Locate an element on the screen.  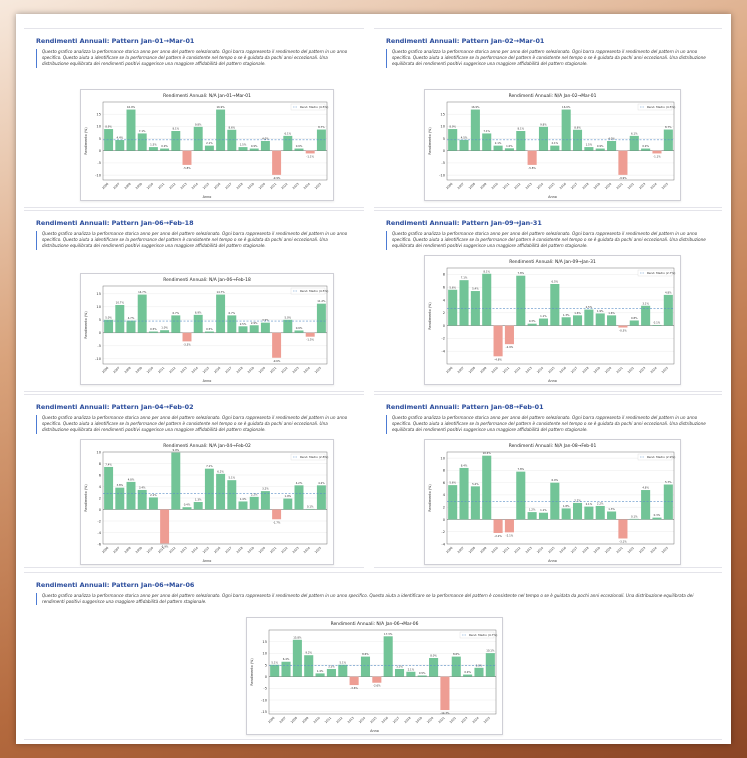
bar-value-label: 7.1% is located at coordinates (142, 131).